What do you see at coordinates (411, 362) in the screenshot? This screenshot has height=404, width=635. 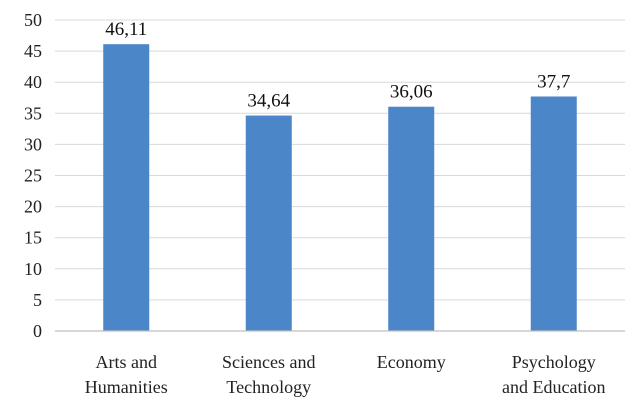 I see `category-label: Economy` at bounding box center [411, 362].